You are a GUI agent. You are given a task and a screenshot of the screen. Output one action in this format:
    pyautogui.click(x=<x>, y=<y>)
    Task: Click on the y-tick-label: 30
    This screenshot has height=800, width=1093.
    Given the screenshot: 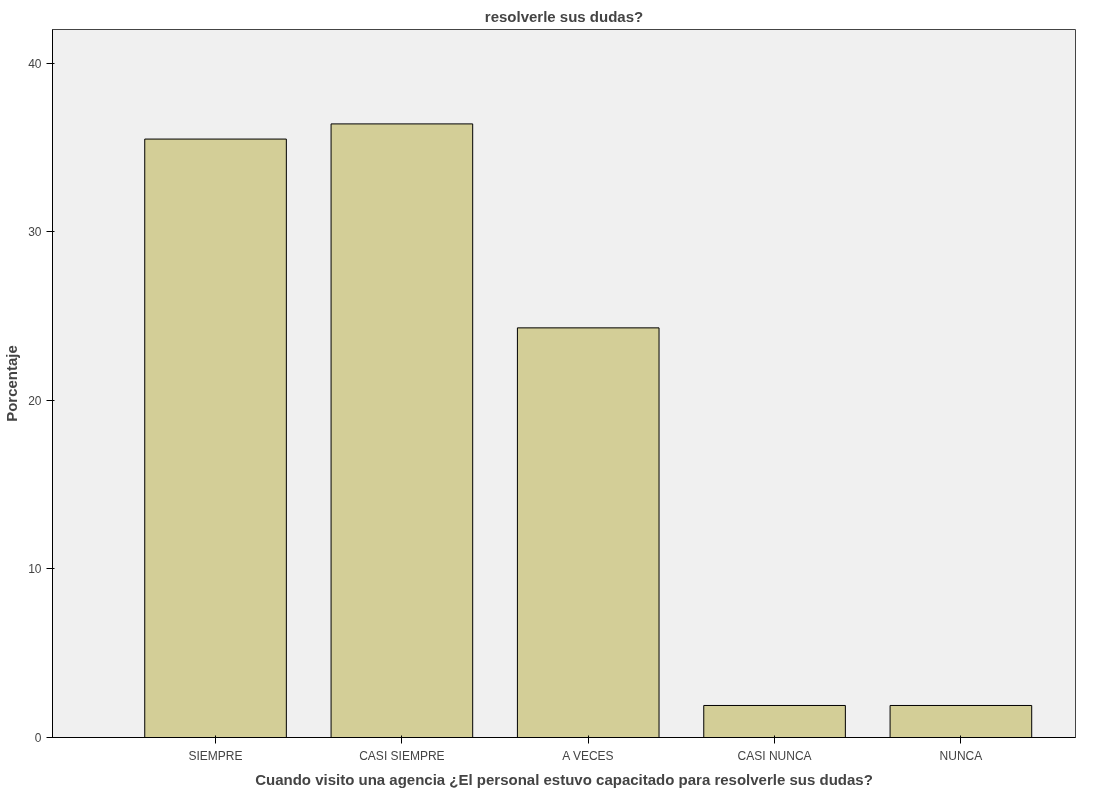 What is the action you would take?
    pyautogui.click(x=35, y=232)
    